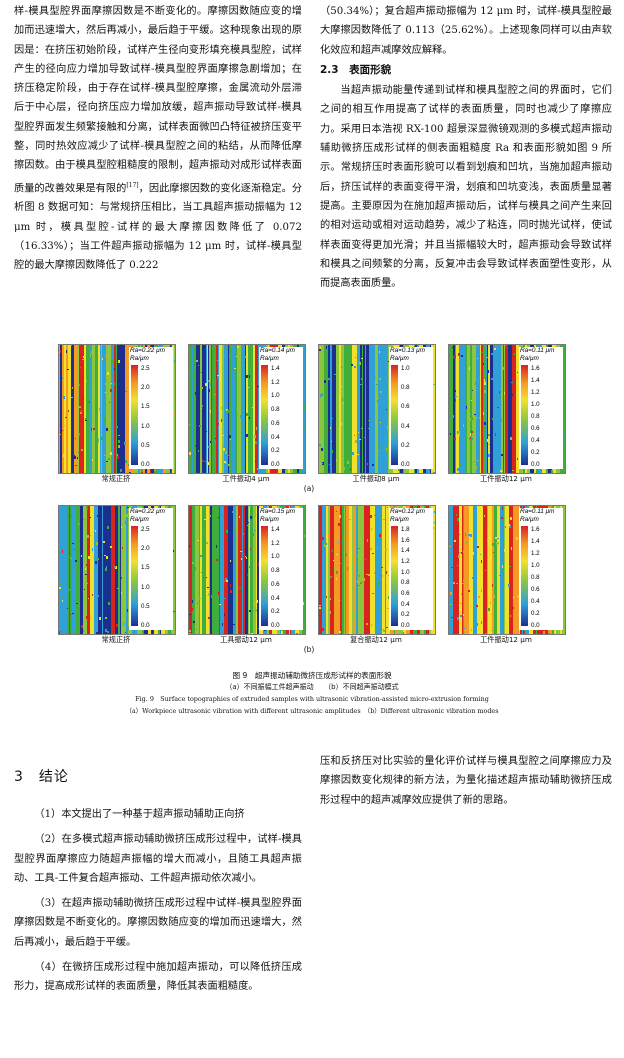  Describe the element at coordinates (537, 511) in the screenshot. I see `roughness-value: Ra=0.11 μm` at that location.